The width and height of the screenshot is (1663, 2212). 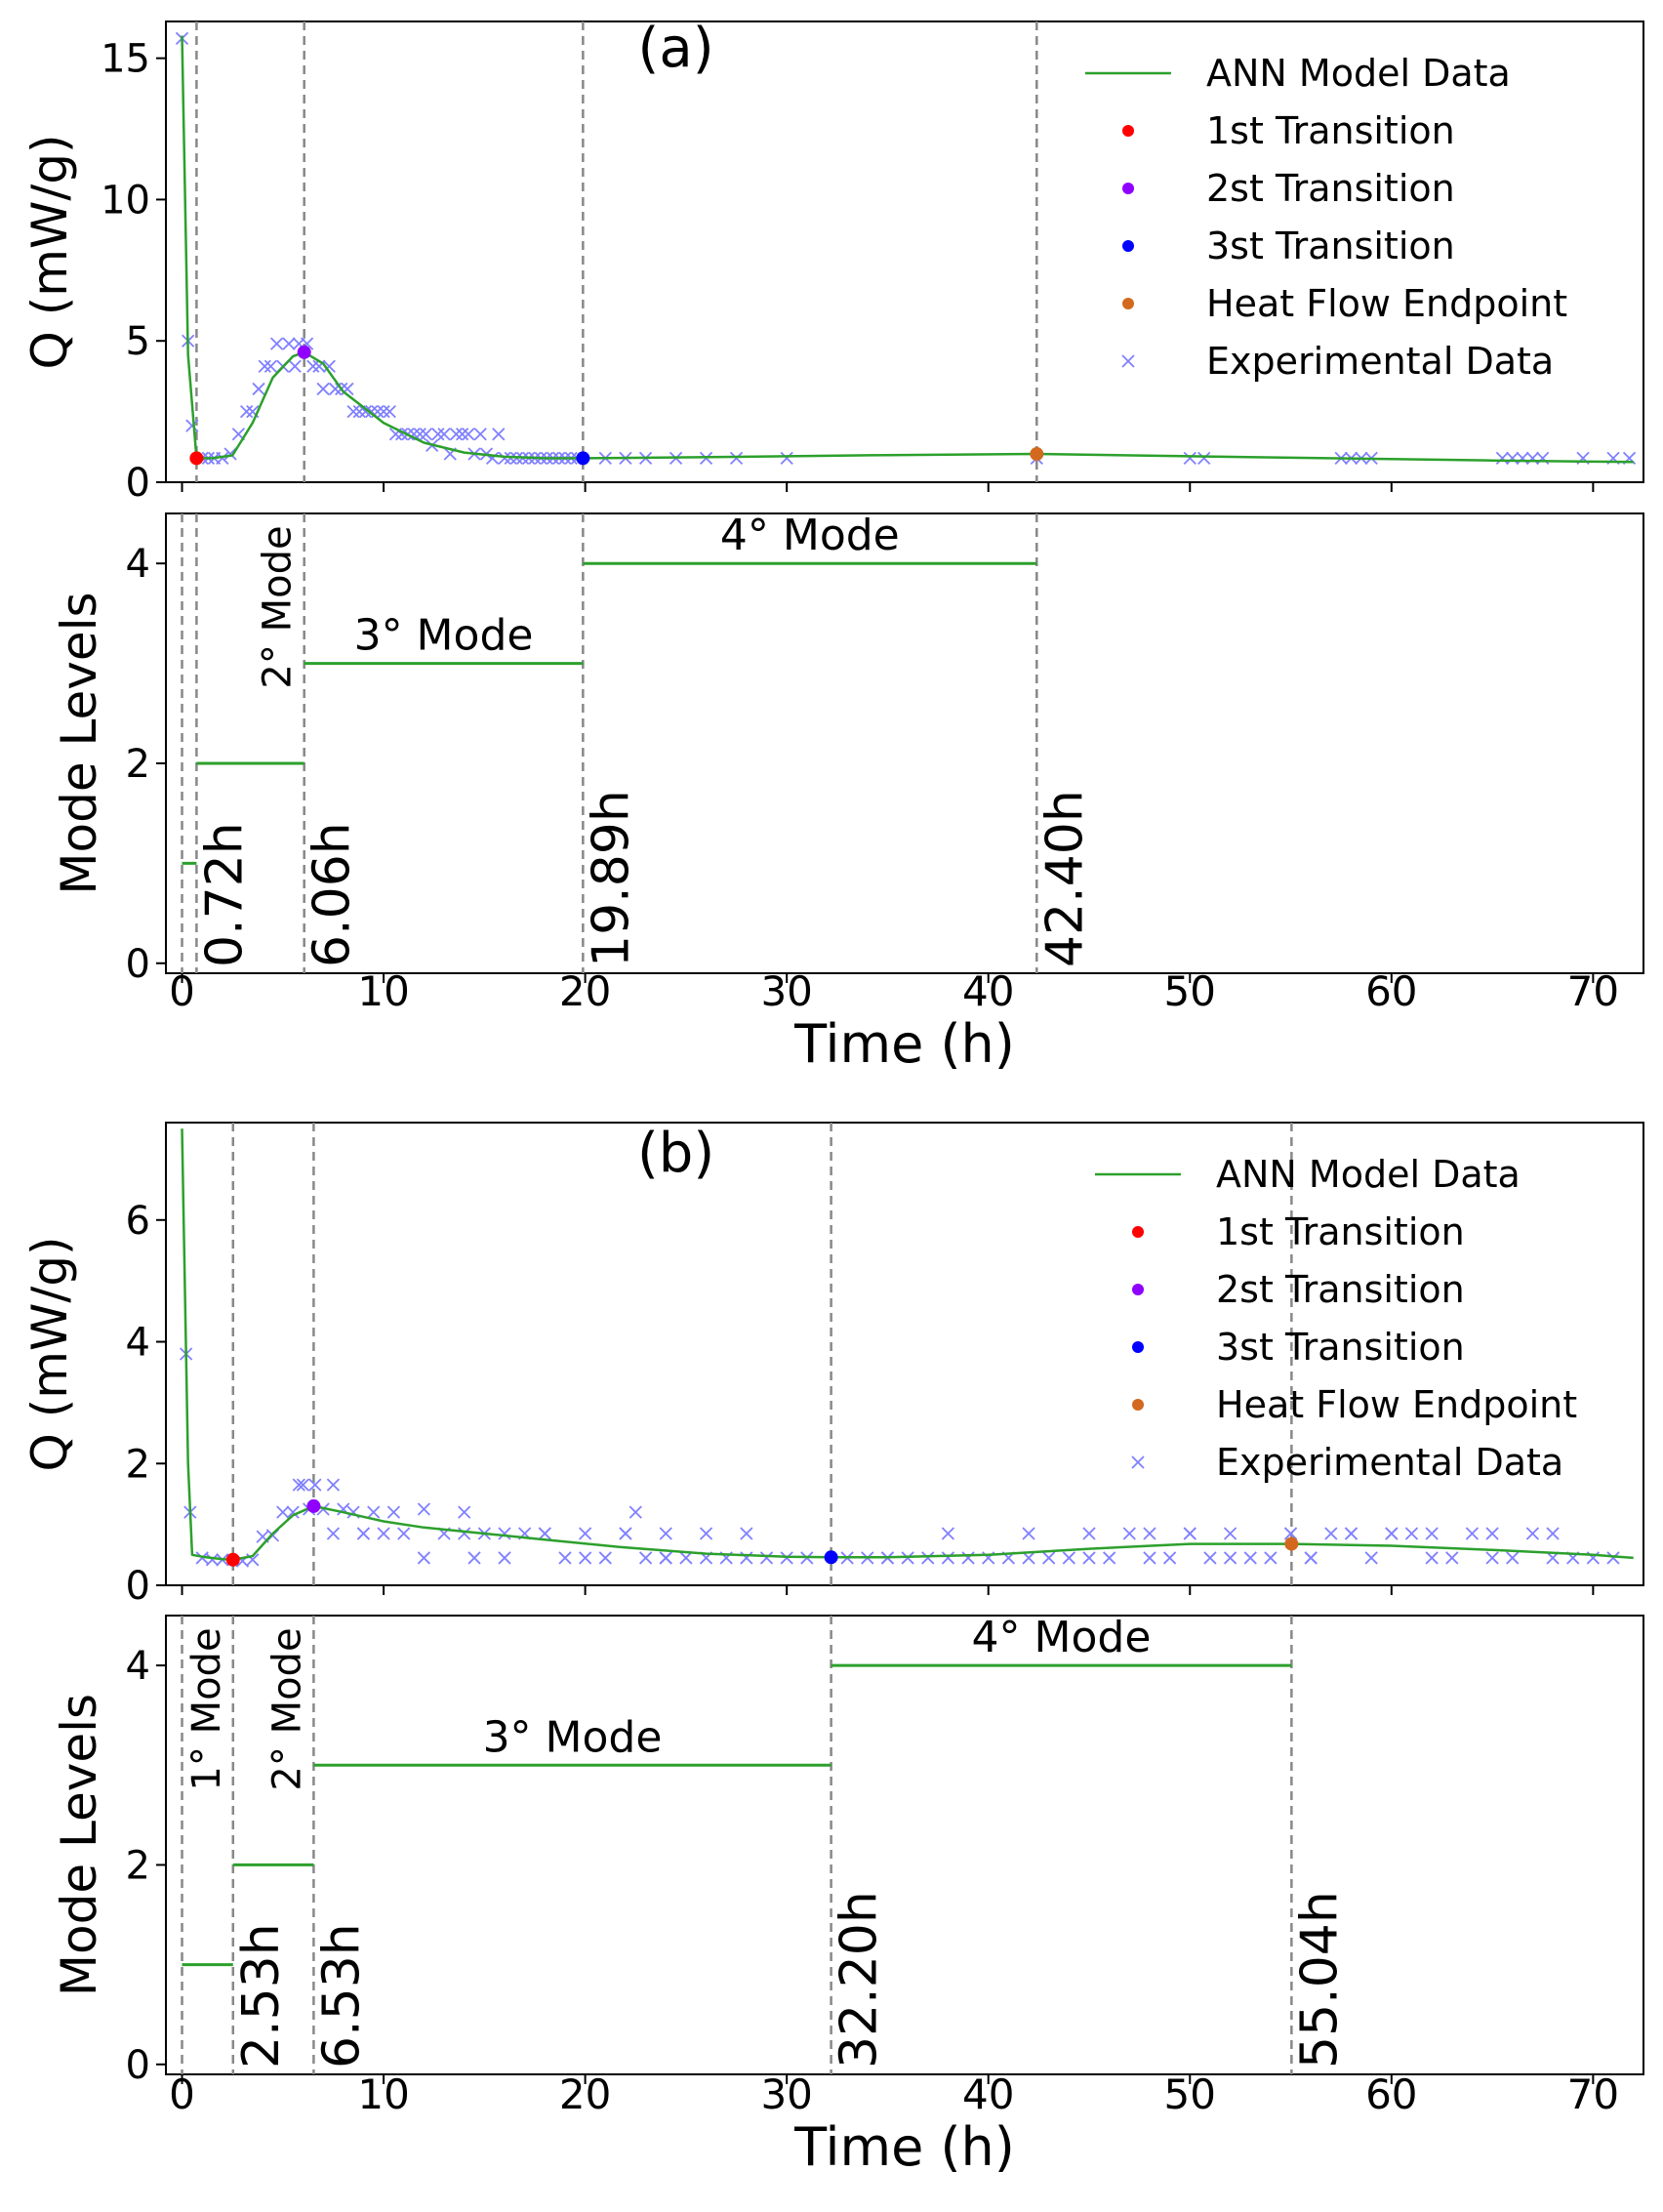 I want to click on x-tick-label: 30, so click(x=786, y=991).